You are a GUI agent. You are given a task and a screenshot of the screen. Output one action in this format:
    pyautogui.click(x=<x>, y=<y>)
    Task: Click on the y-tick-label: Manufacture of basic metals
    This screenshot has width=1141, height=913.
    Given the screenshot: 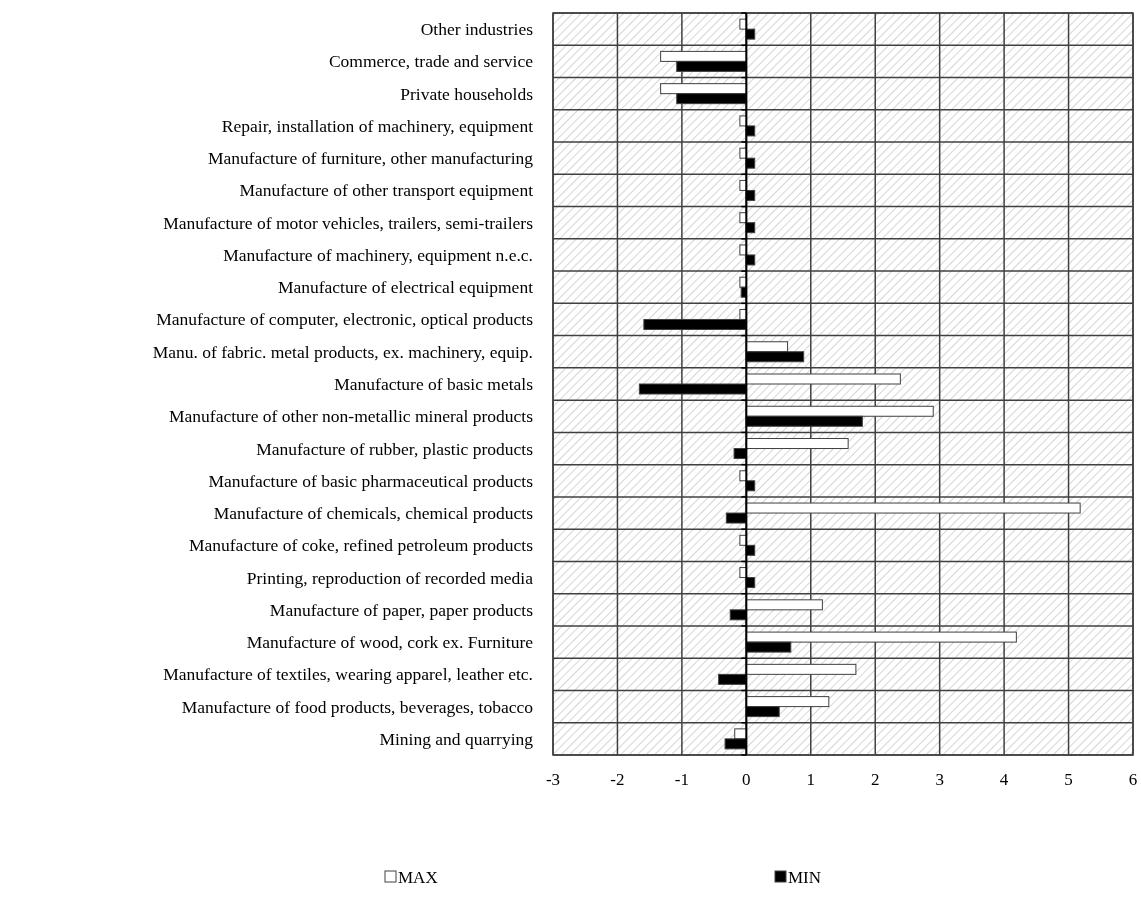 What is the action you would take?
    pyautogui.click(x=434, y=384)
    